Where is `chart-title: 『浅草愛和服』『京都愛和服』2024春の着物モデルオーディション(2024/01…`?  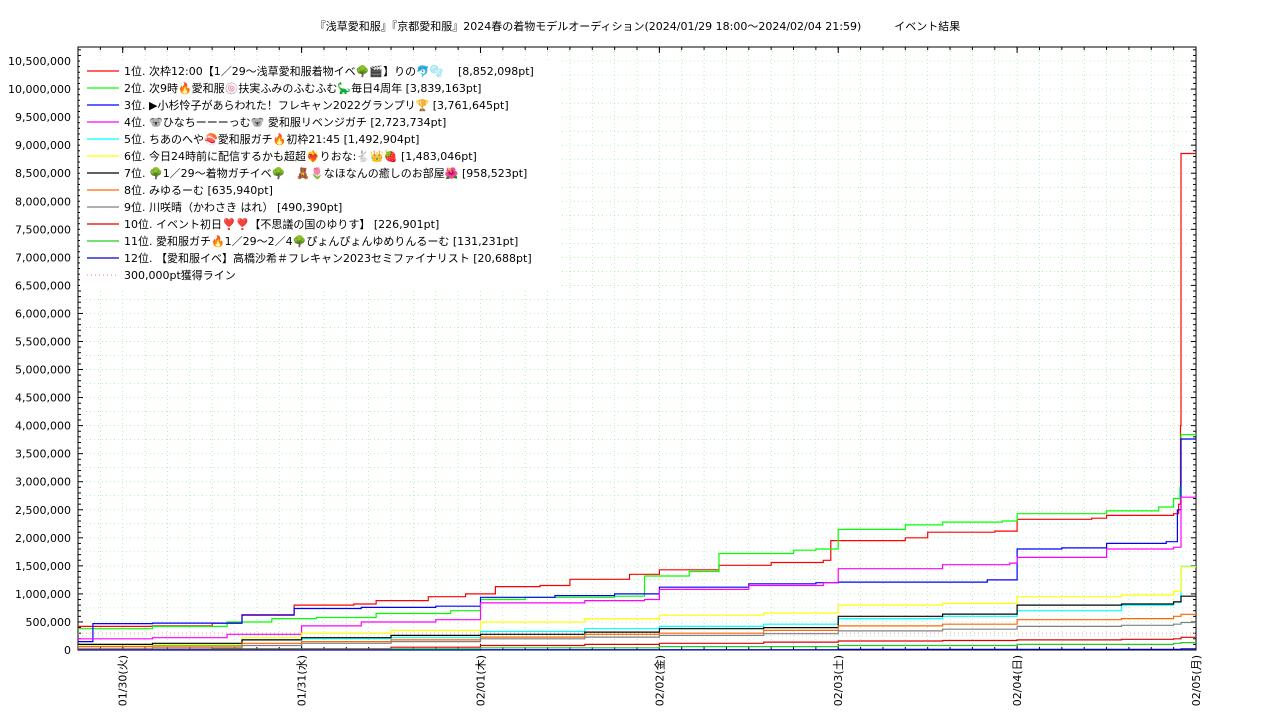
chart-title: 『浅草愛和服』『京都愛和服』2024春の着物モデルオーディション(2024/01… is located at coordinates (637, 26).